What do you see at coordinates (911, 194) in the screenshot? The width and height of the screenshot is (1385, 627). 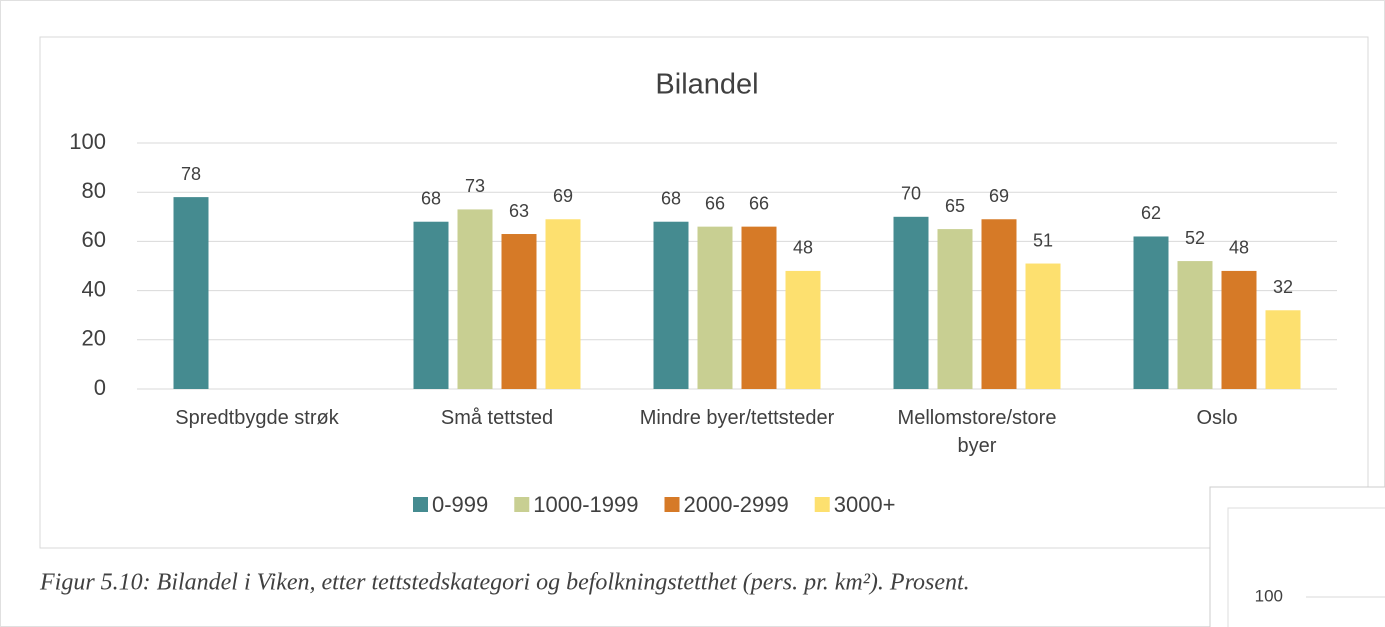 I see `value-label: 70` at bounding box center [911, 194].